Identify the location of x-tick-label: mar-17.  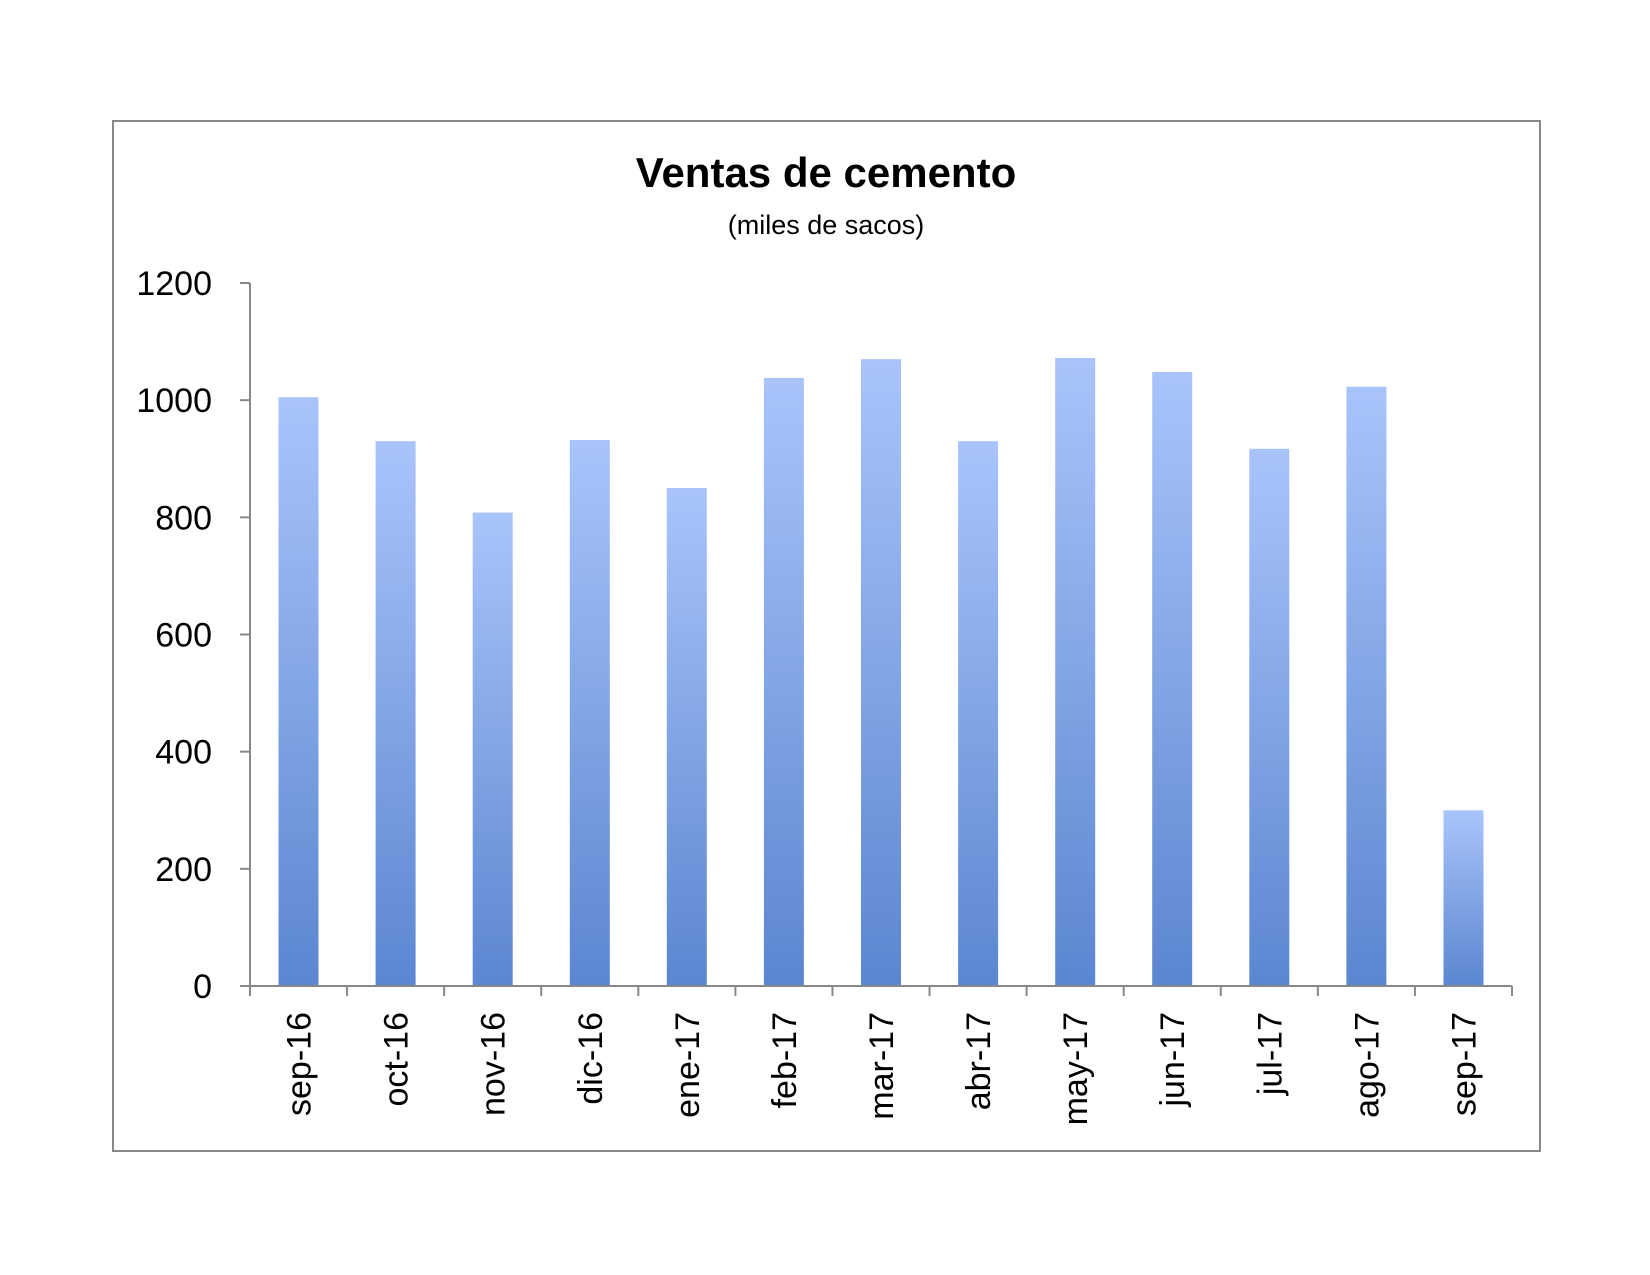
(882, 1066).